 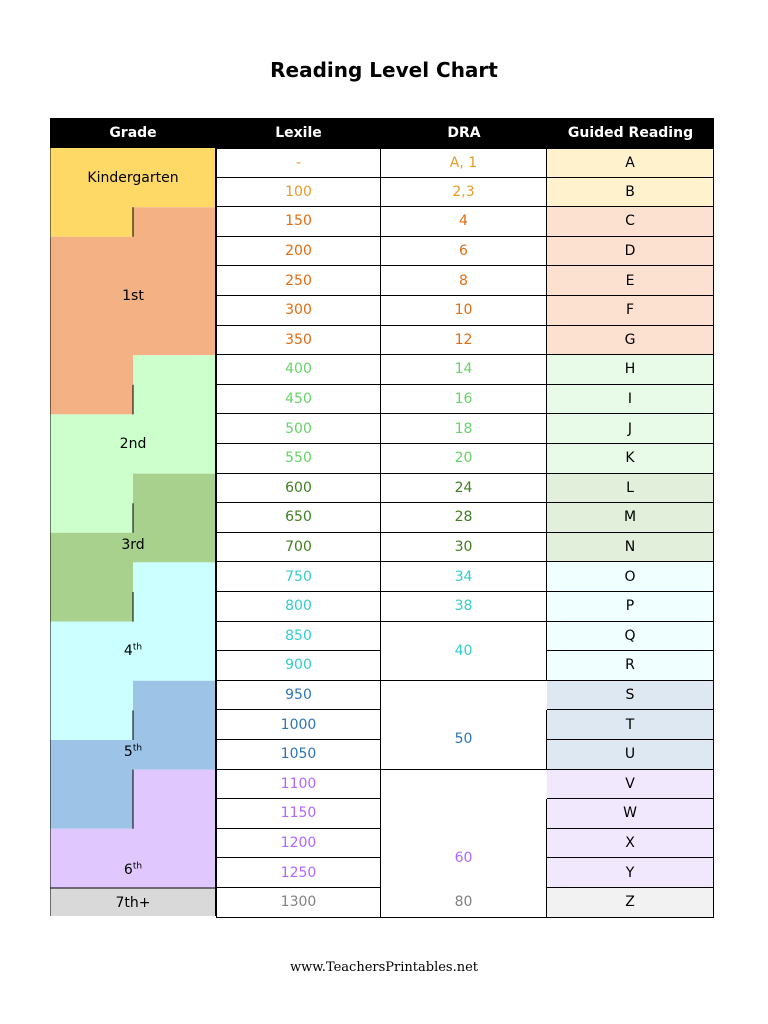 I want to click on grade-label-text: 2nd, so click(x=133, y=444).